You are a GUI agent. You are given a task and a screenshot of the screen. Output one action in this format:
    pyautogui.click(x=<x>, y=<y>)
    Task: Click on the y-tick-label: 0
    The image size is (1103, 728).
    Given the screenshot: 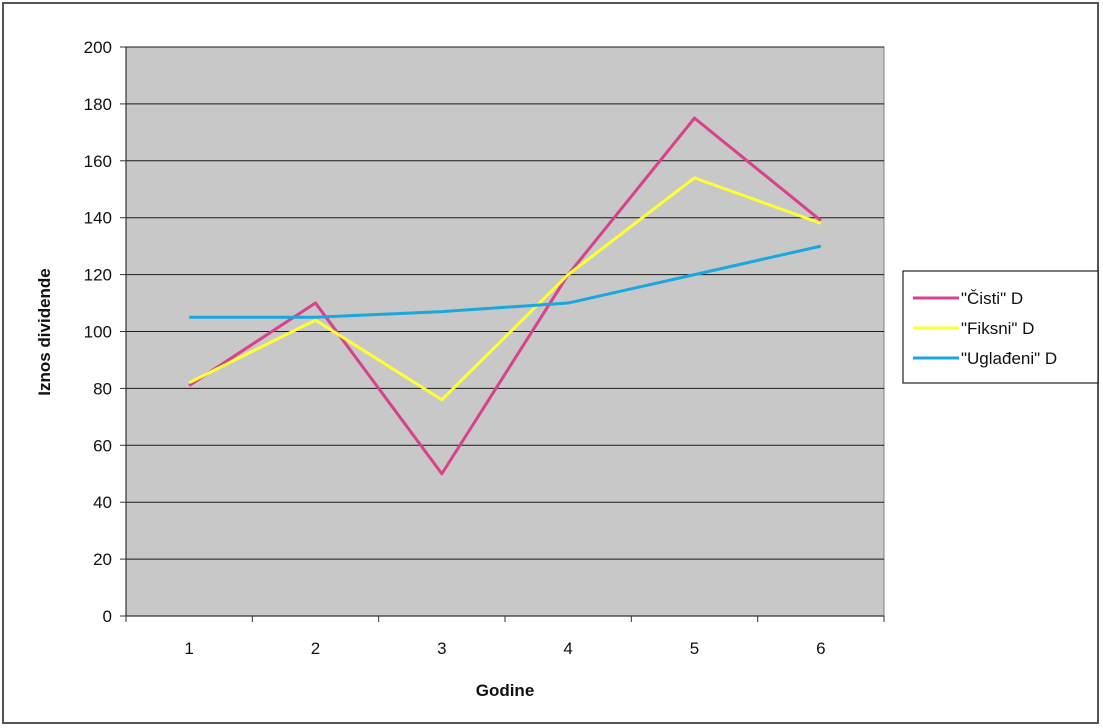 What is the action you would take?
    pyautogui.click(x=107, y=616)
    